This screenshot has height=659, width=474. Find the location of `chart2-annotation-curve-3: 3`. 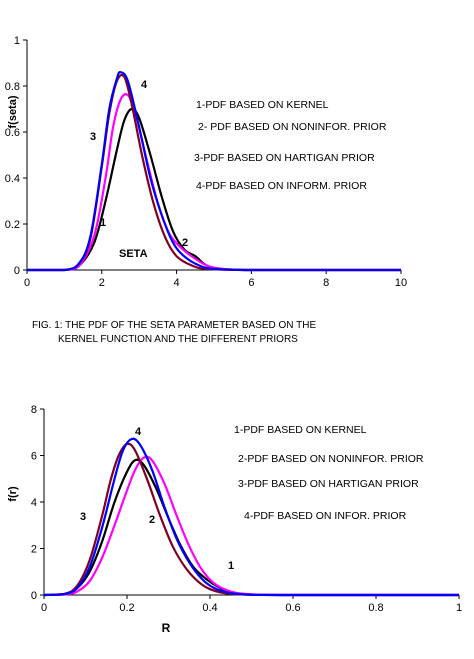

chart2-annotation-curve-3: 3 is located at coordinates (83, 517).